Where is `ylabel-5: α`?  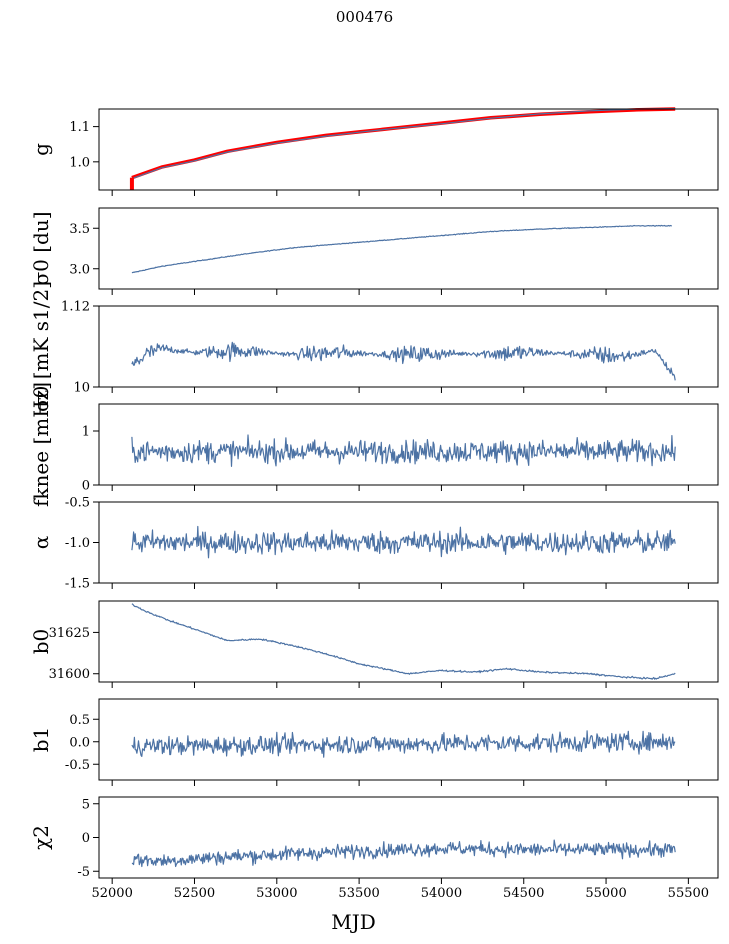
ylabel-5: α is located at coordinates (41, 543).